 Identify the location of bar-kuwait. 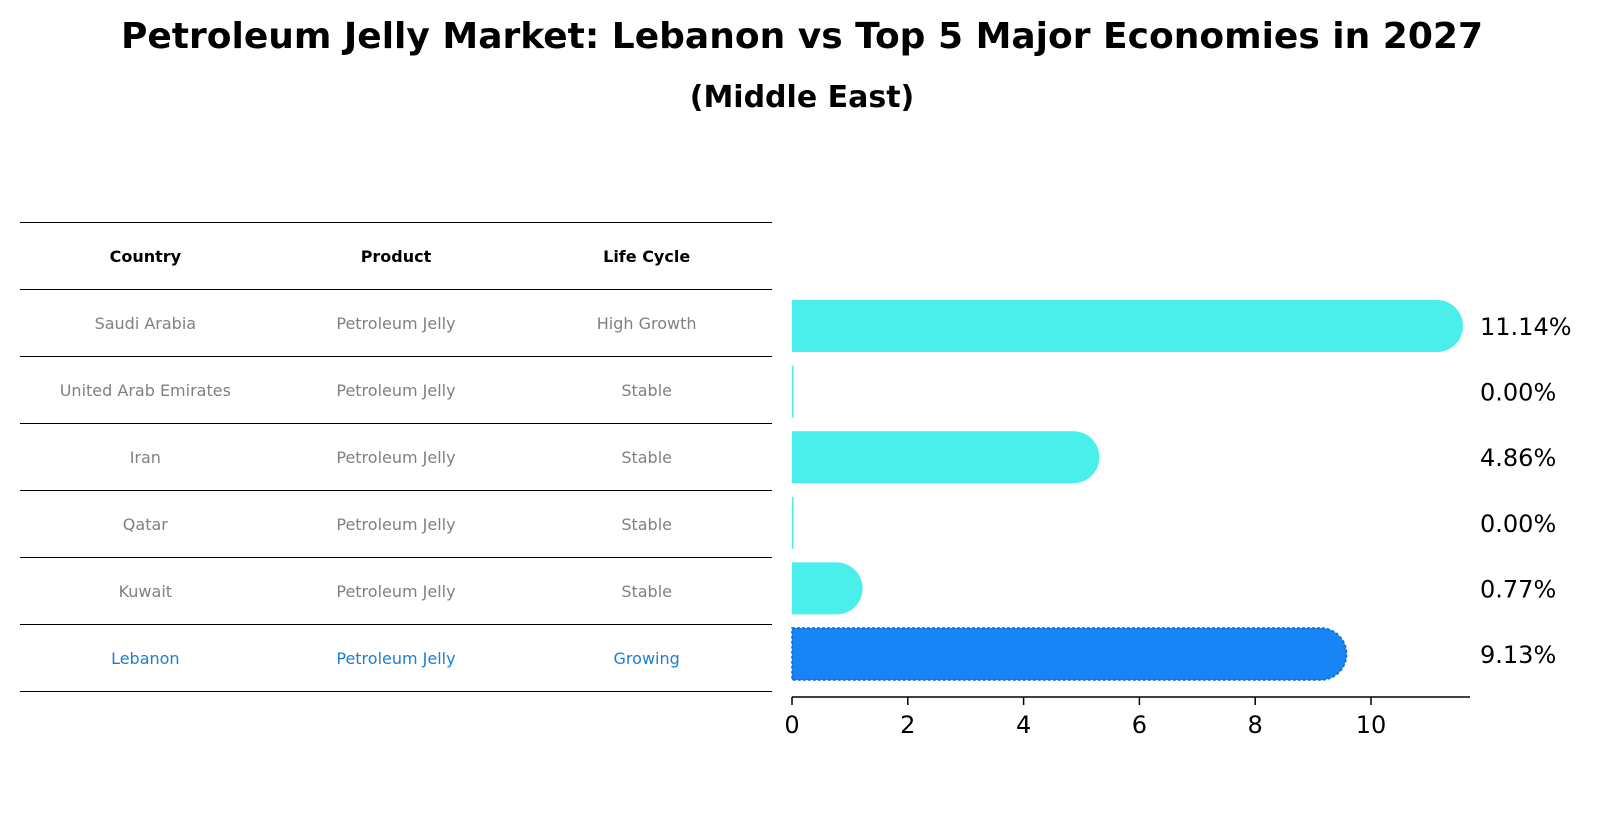
(827, 588).